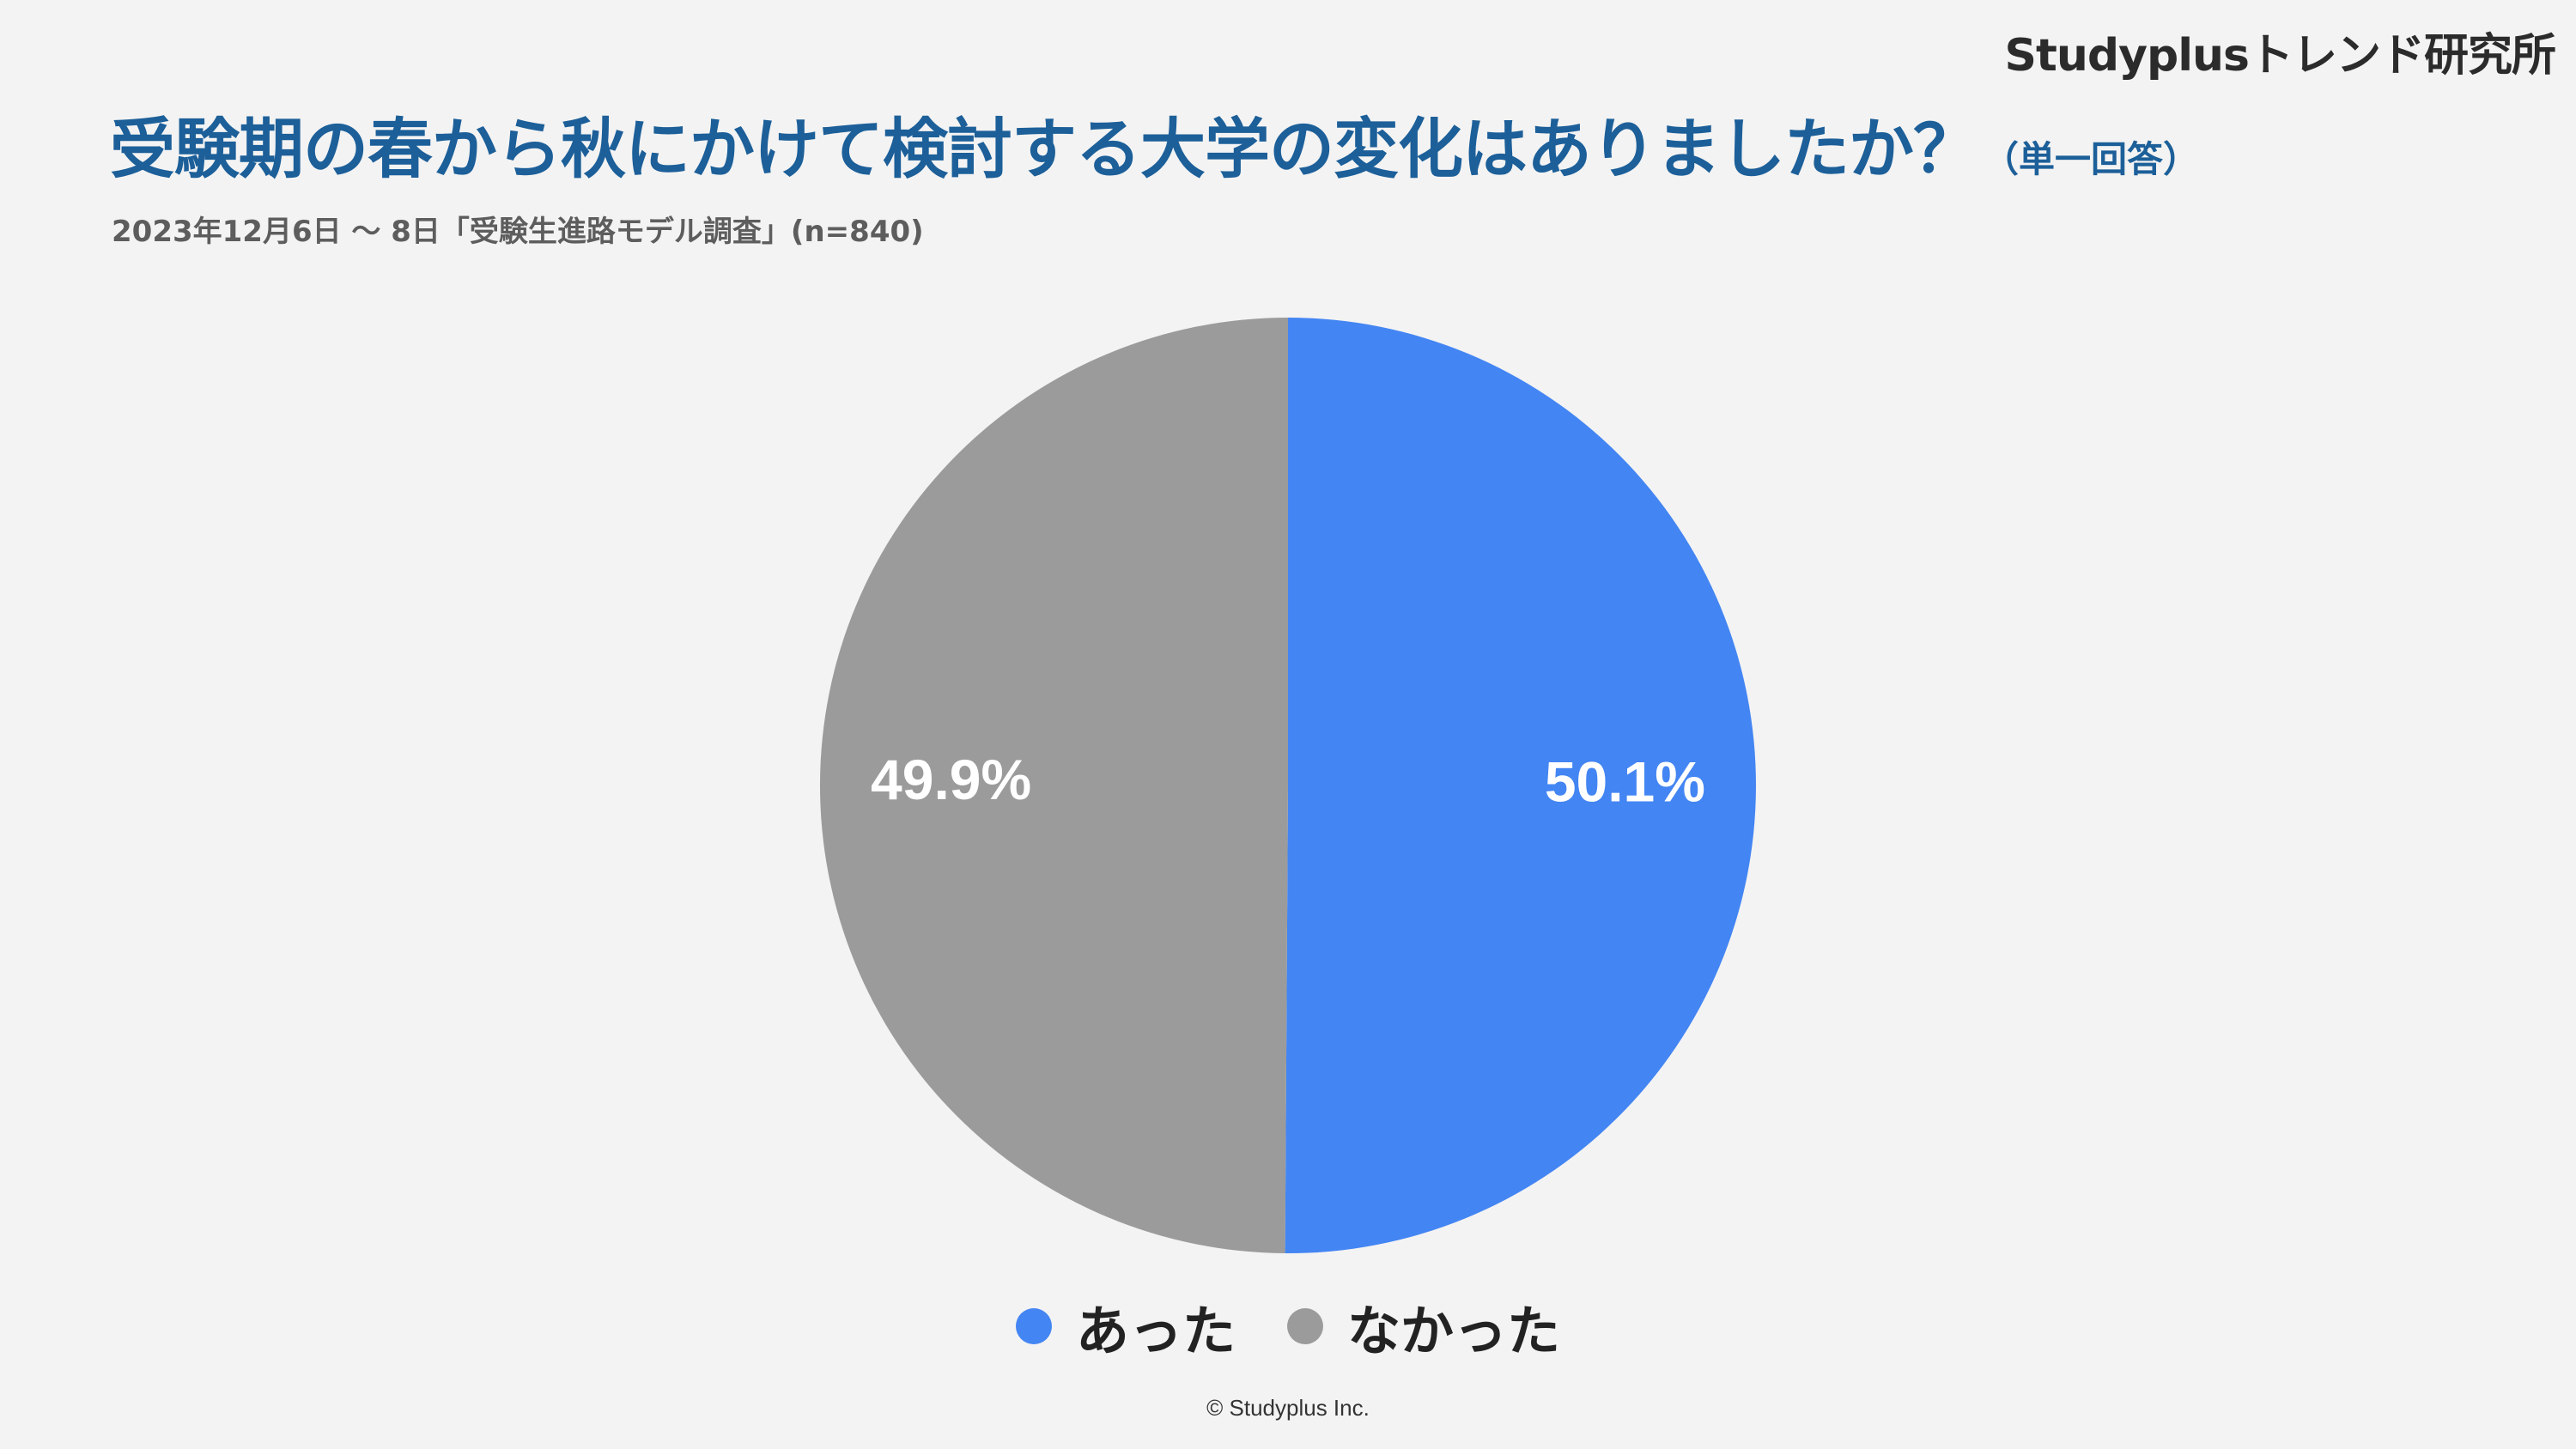 Image resolution: width=2576 pixels, height=1449 pixels. I want to click on title-row: 受験期の春から秋にかけて検討する大学の変化はありましたか？ （単一回答）, so click(1155, 143).